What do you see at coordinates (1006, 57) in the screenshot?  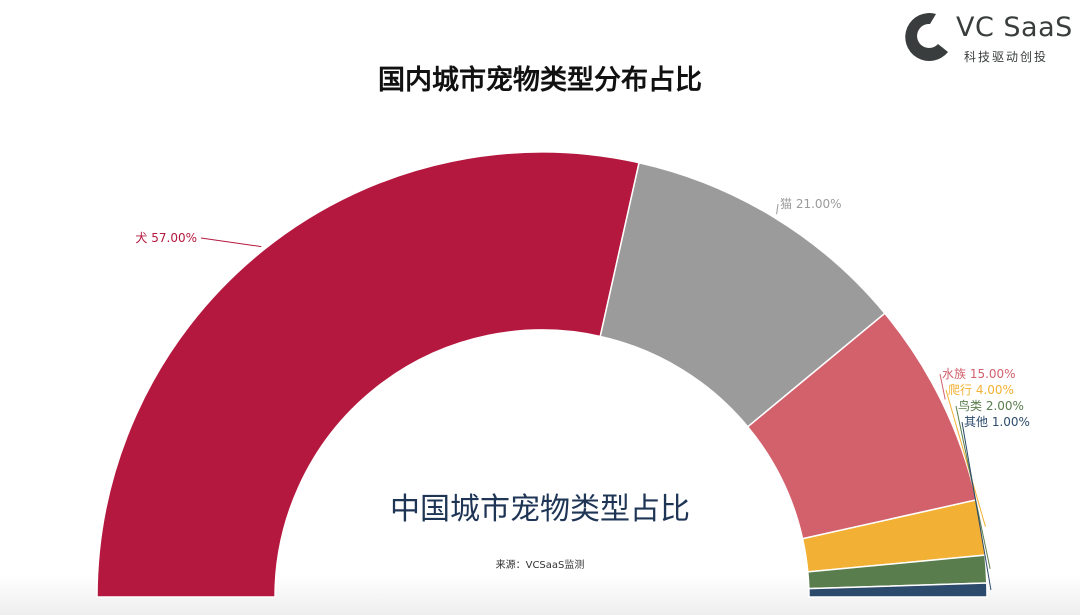 I see `logo-subtitle: 科技驱动创投` at bounding box center [1006, 57].